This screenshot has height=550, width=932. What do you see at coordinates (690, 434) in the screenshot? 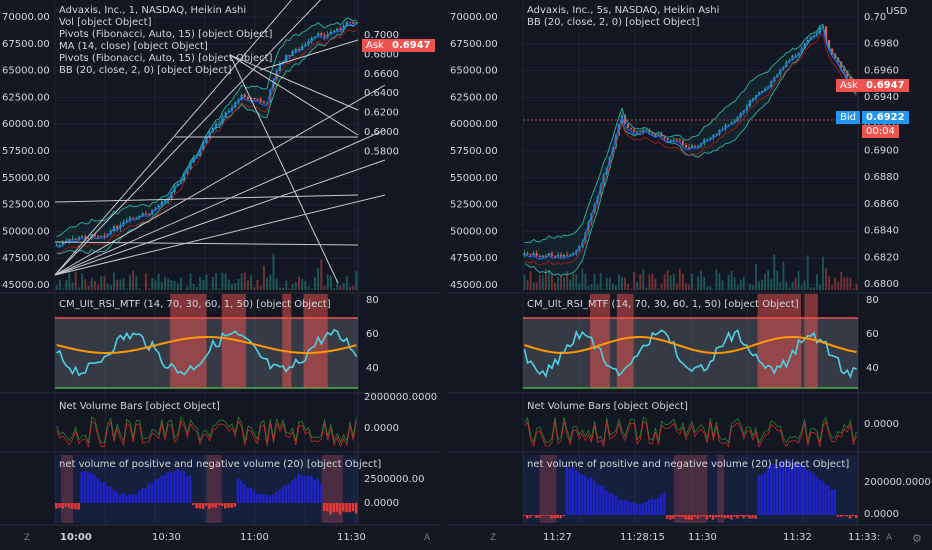
I see `net-volume-line` at bounding box center [690, 434].